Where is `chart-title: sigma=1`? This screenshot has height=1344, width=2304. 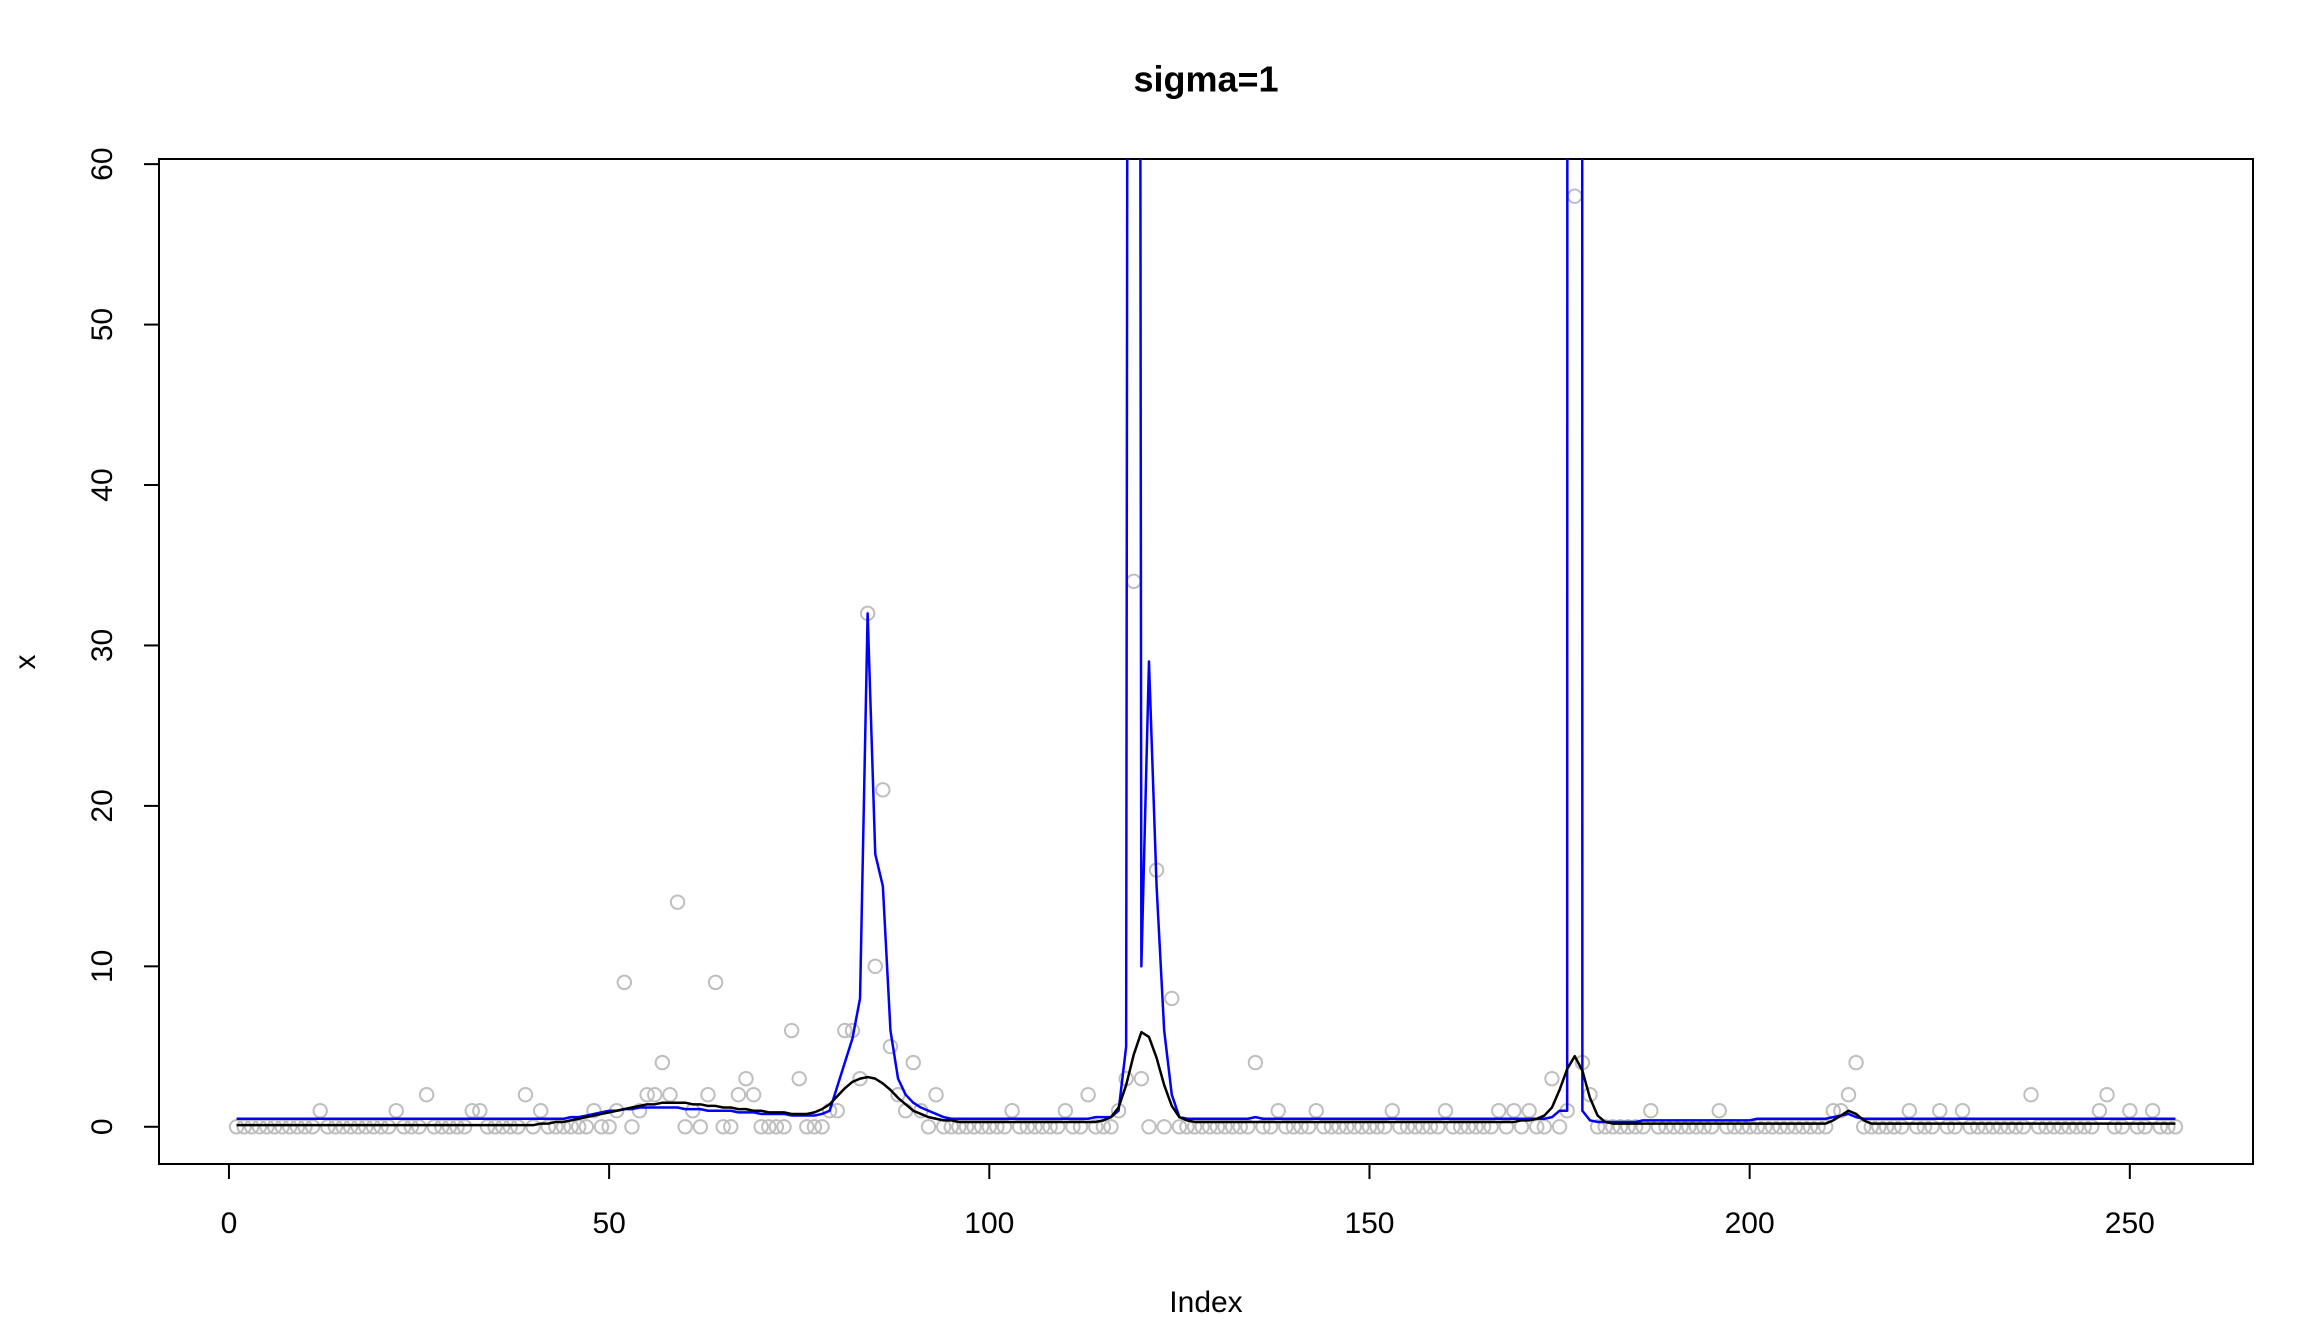
chart-title: sigma=1 is located at coordinates (1205, 79).